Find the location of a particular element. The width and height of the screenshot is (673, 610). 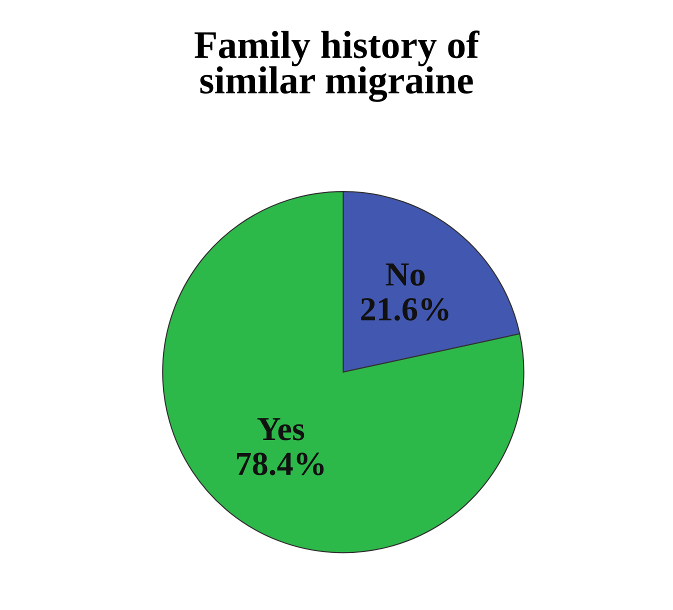

data-label: 21.6% is located at coordinates (404, 309).